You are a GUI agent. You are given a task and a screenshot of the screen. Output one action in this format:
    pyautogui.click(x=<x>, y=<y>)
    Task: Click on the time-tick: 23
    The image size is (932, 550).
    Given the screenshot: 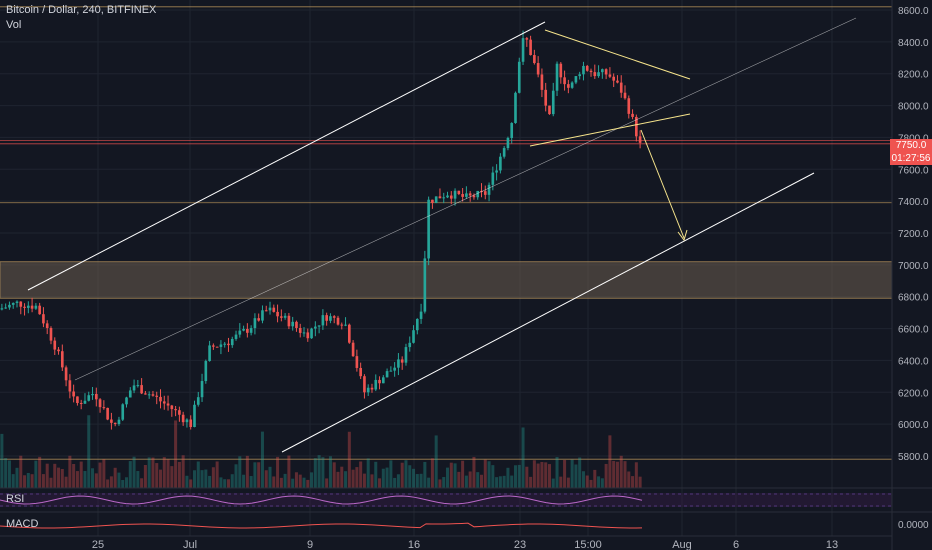 What is the action you would take?
    pyautogui.click(x=520, y=544)
    